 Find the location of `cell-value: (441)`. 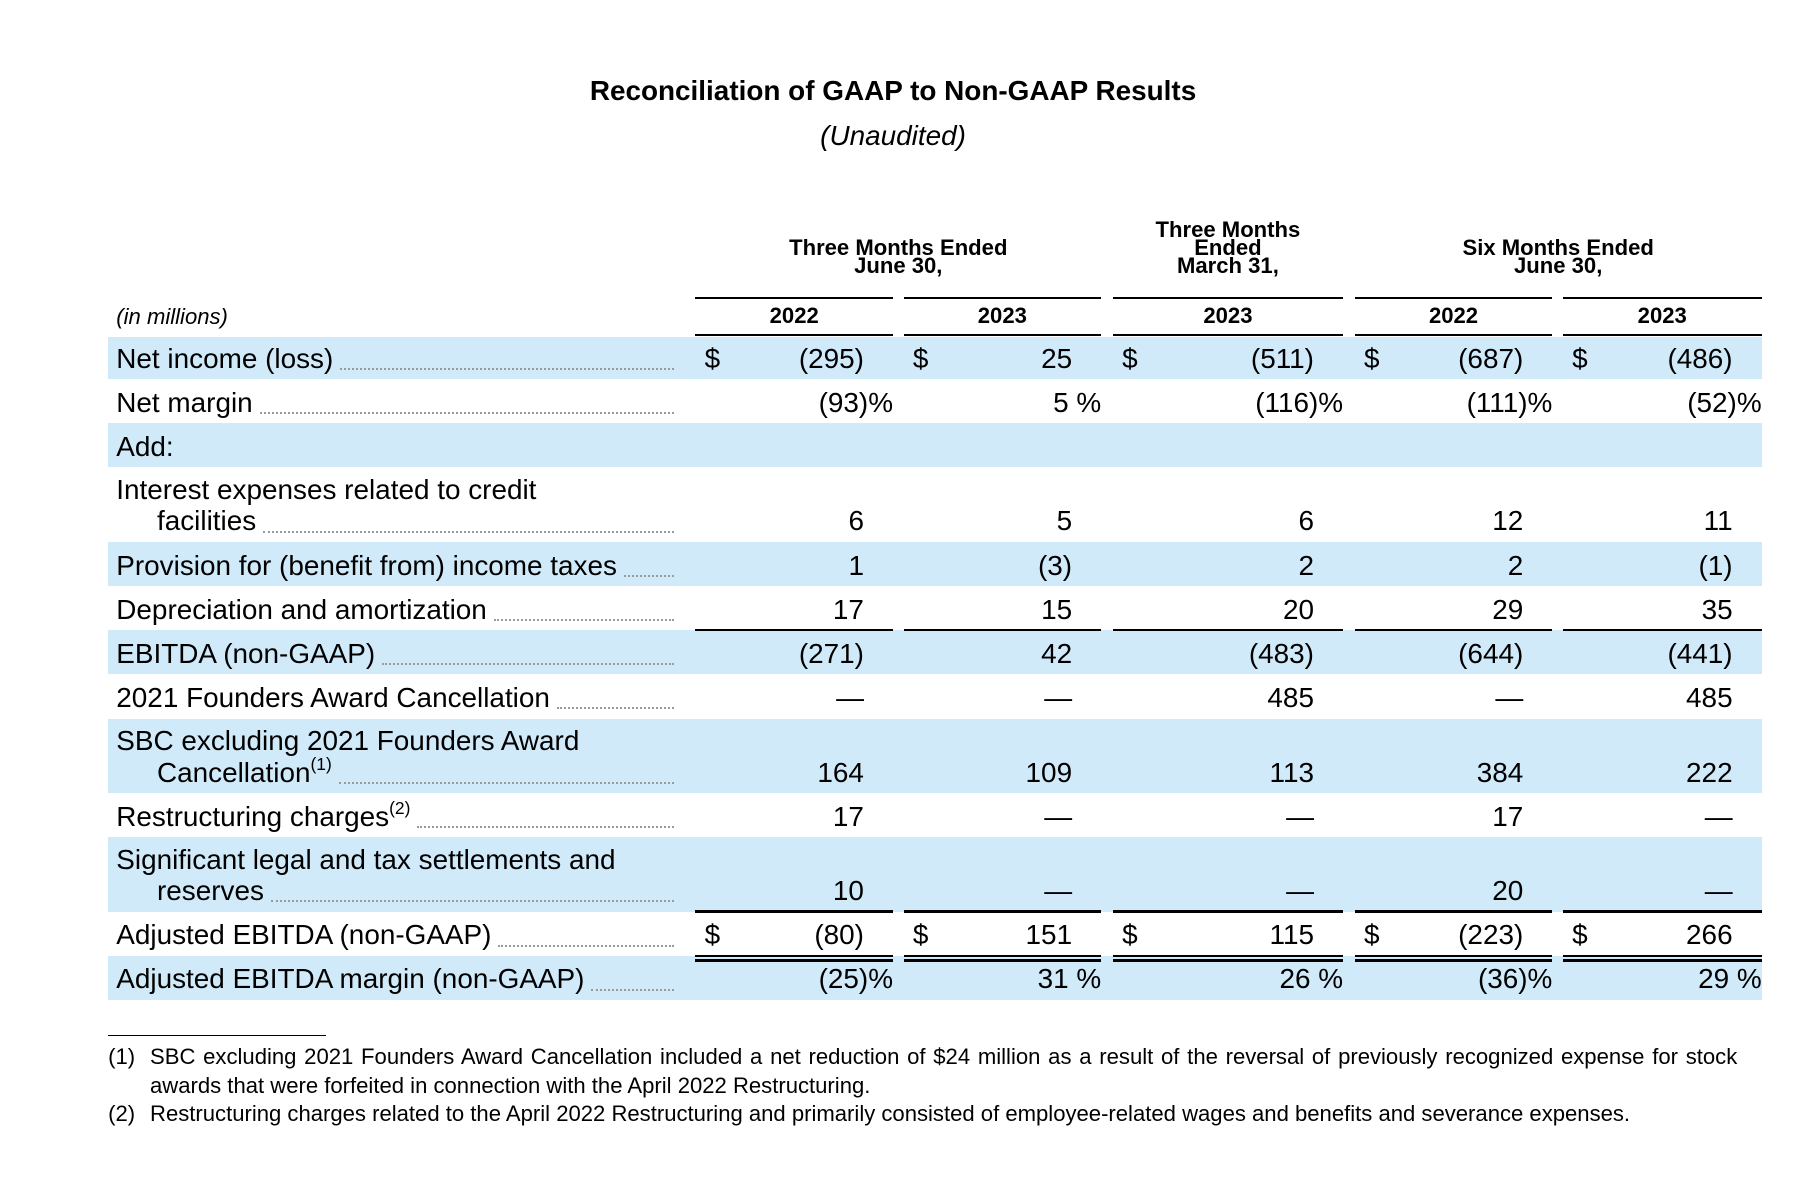

cell-value: (441) is located at coordinates (1700, 653).